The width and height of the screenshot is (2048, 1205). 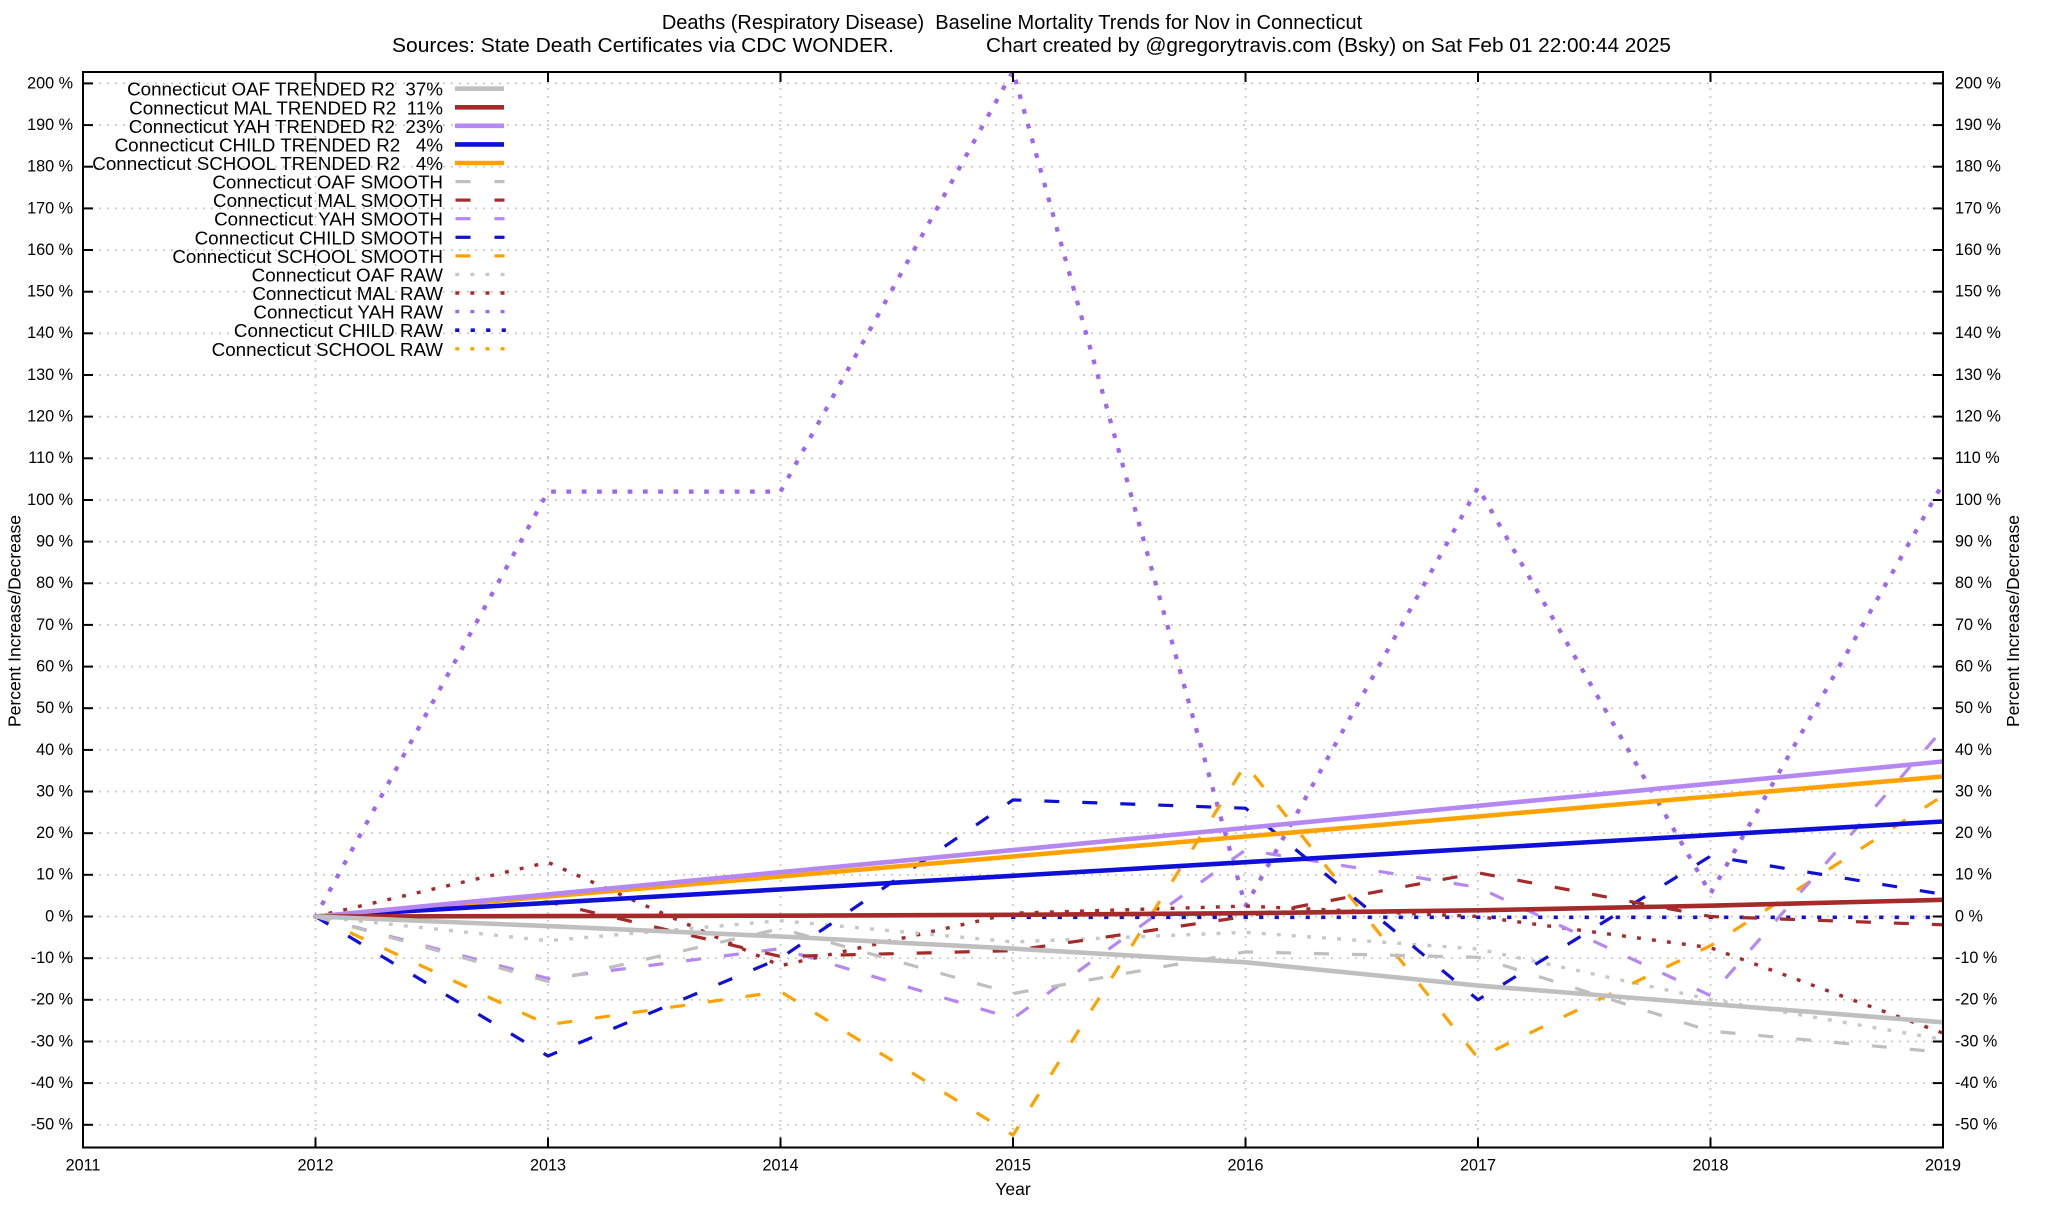 What do you see at coordinates (1710, 1166) in the screenshot?
I see `svg-text: 2018` at bounding box center [1710, 1166].